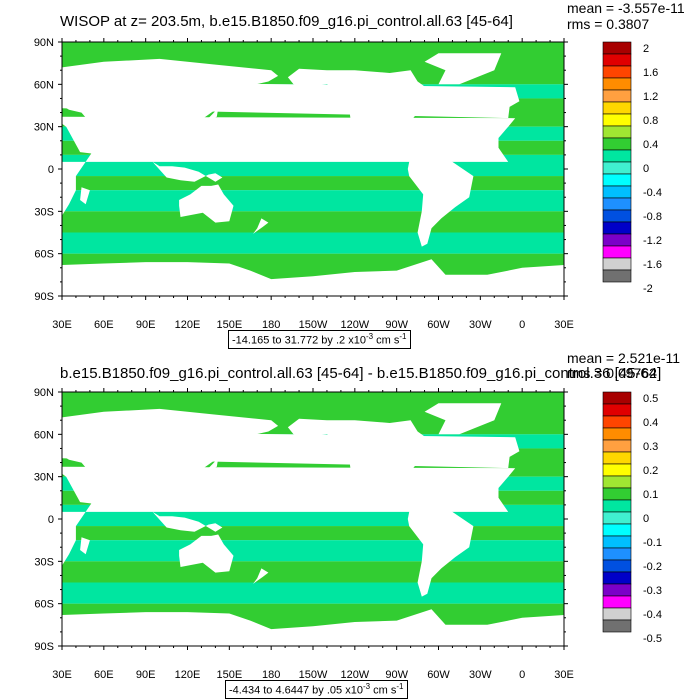 Image resolution: width=700 pixels, height=700 pixels. I want to click on colorbar-label: -0.2, so click(652, 567).